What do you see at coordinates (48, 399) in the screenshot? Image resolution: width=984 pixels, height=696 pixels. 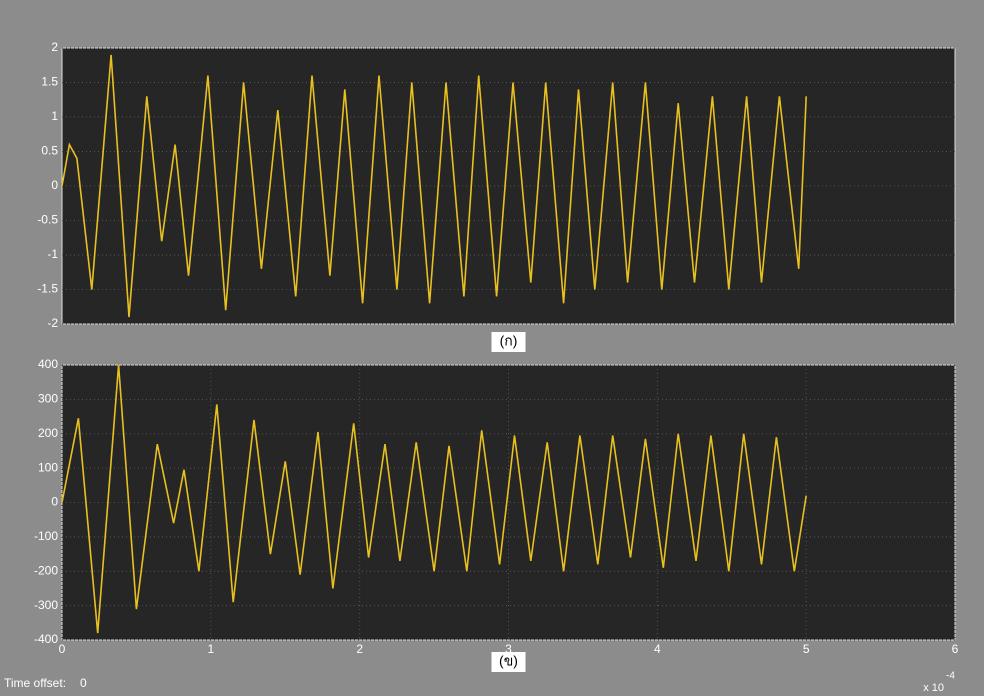 I see `y-tick-label: 300` at bounding box center [48, 399].